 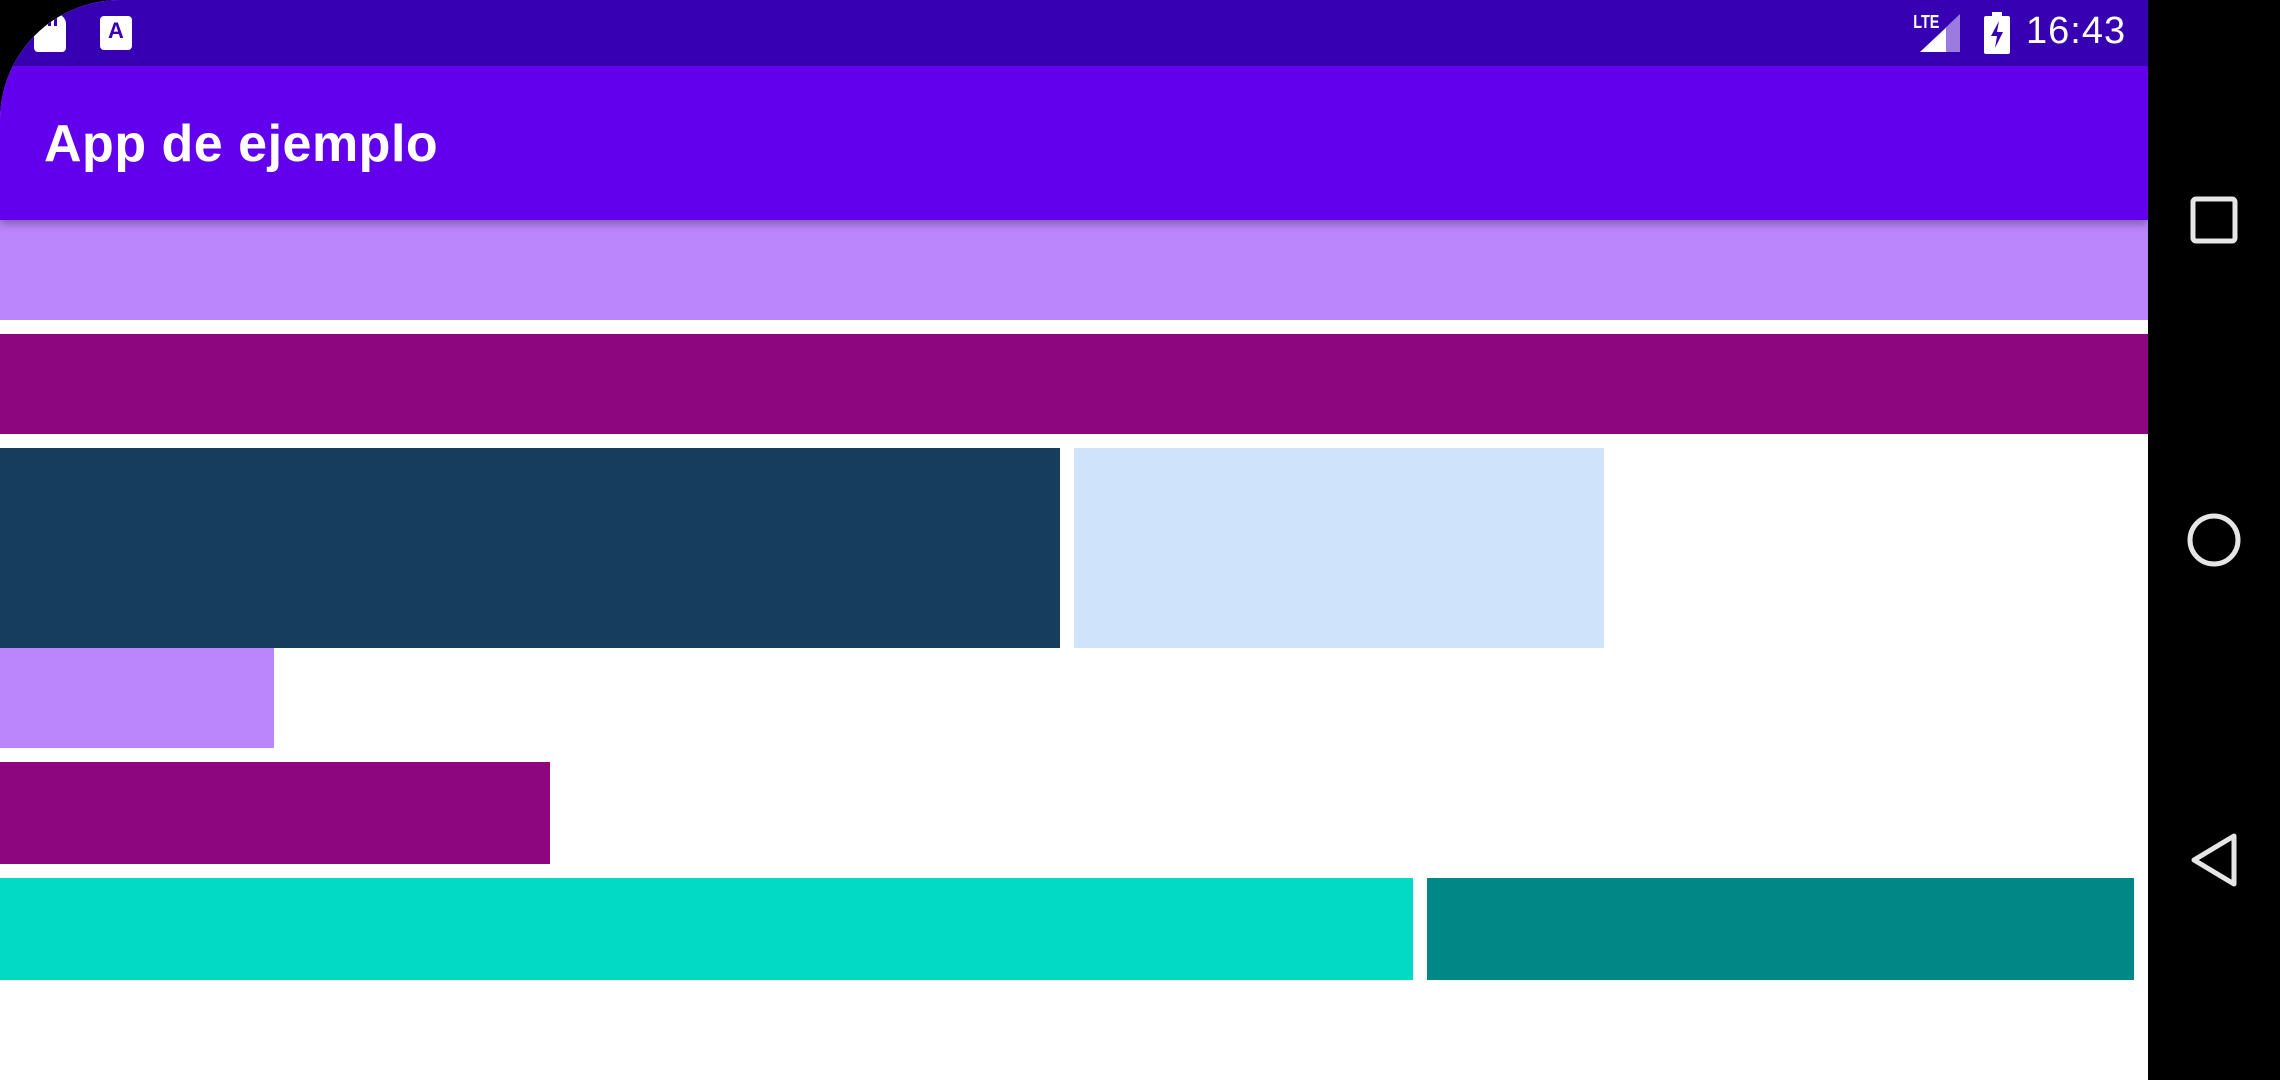 What do you see at coordinates (241, 144) in the screenshot?
I see `app-title: App de ejemplo` at bounding box center [241, 144].